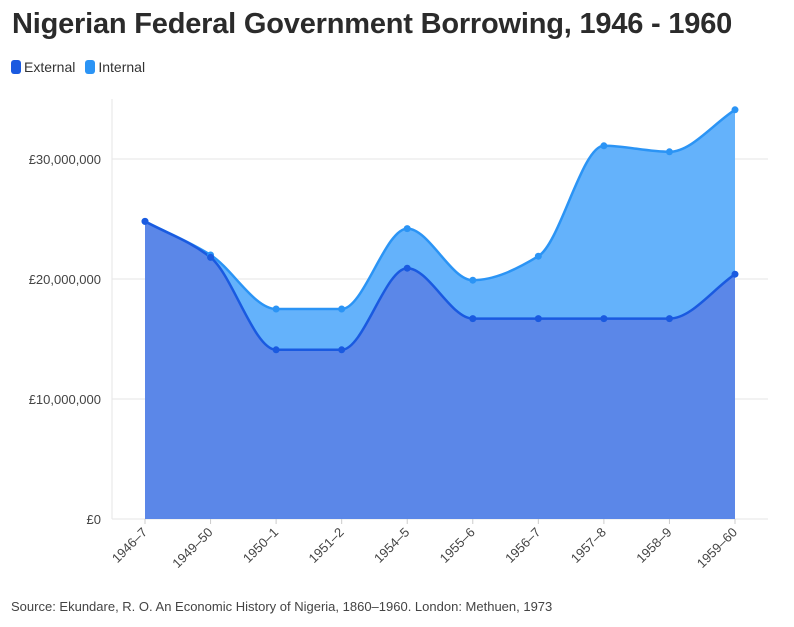 The image size is (794, 627). What do you see at coordinates (457, 545) in the screenshot?
I see `x-tick-label-5: 1955–6` at bounding box center [457, 545].